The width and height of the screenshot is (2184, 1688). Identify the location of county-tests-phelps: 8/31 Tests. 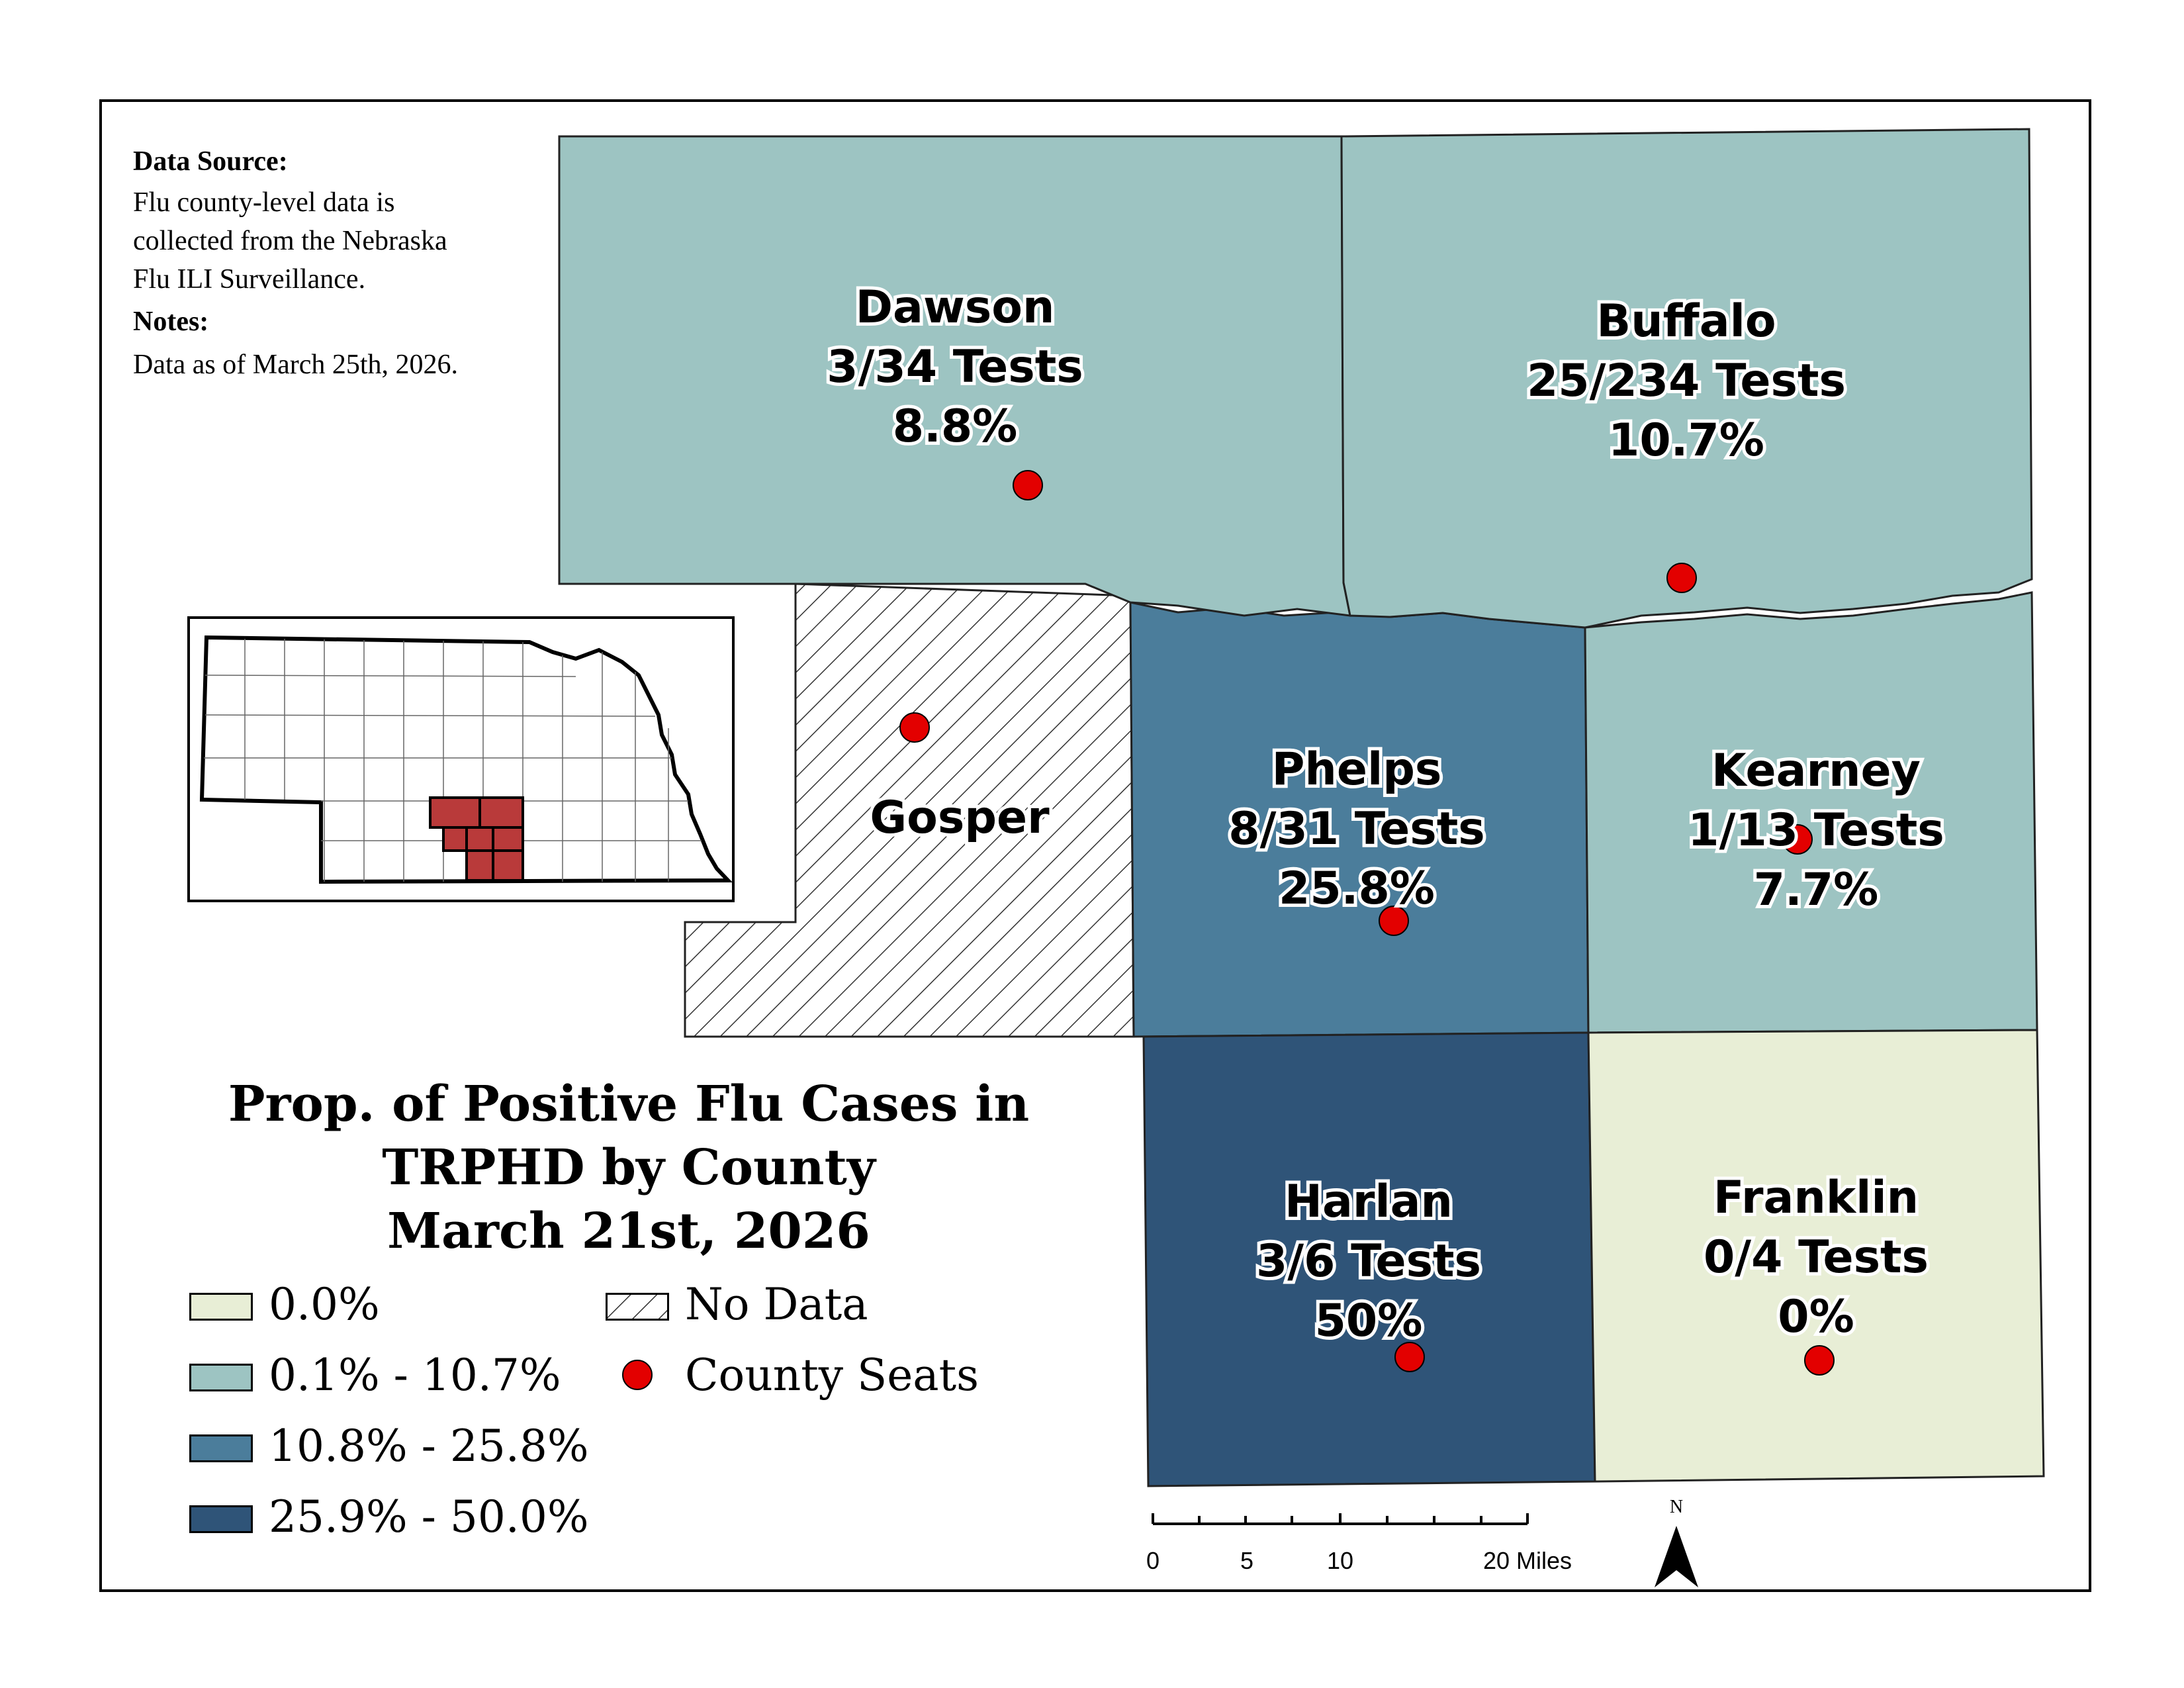
(1356, 829).